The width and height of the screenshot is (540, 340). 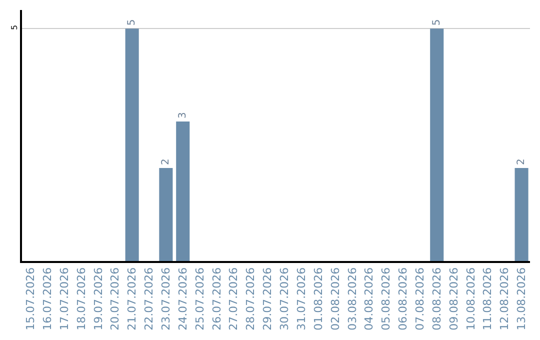 I want to click on x-tick-label: 05.08.2026, so click(x=386, y=298).